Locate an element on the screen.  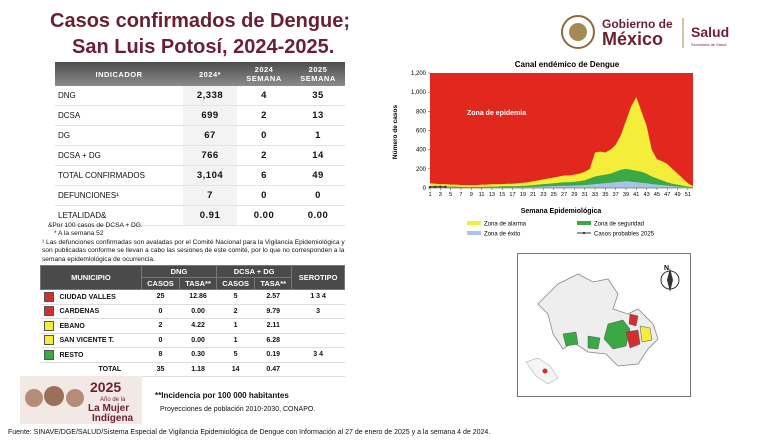
cell-text: SAN VICENTE T. is located at coordinates (86, 341).